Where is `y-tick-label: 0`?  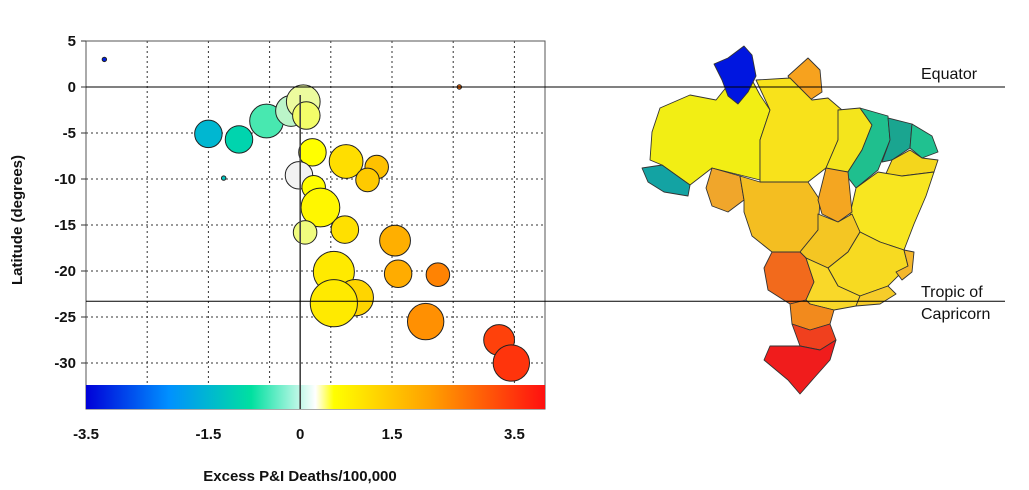 y-tick-label: 0 is located at coordinates (72, 87).